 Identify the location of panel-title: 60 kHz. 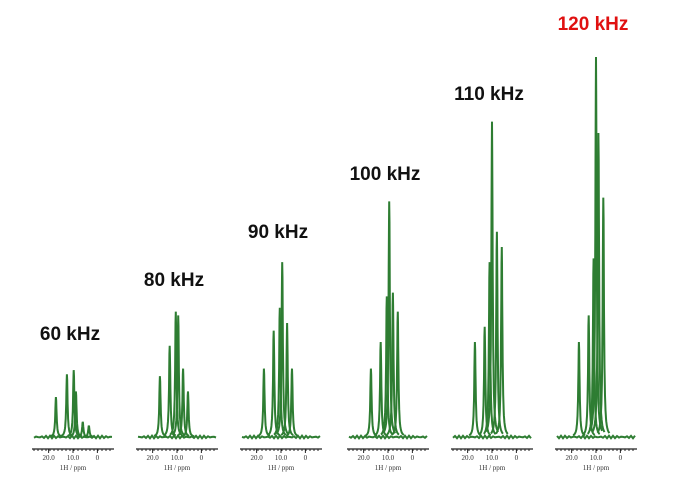
(70, 334).